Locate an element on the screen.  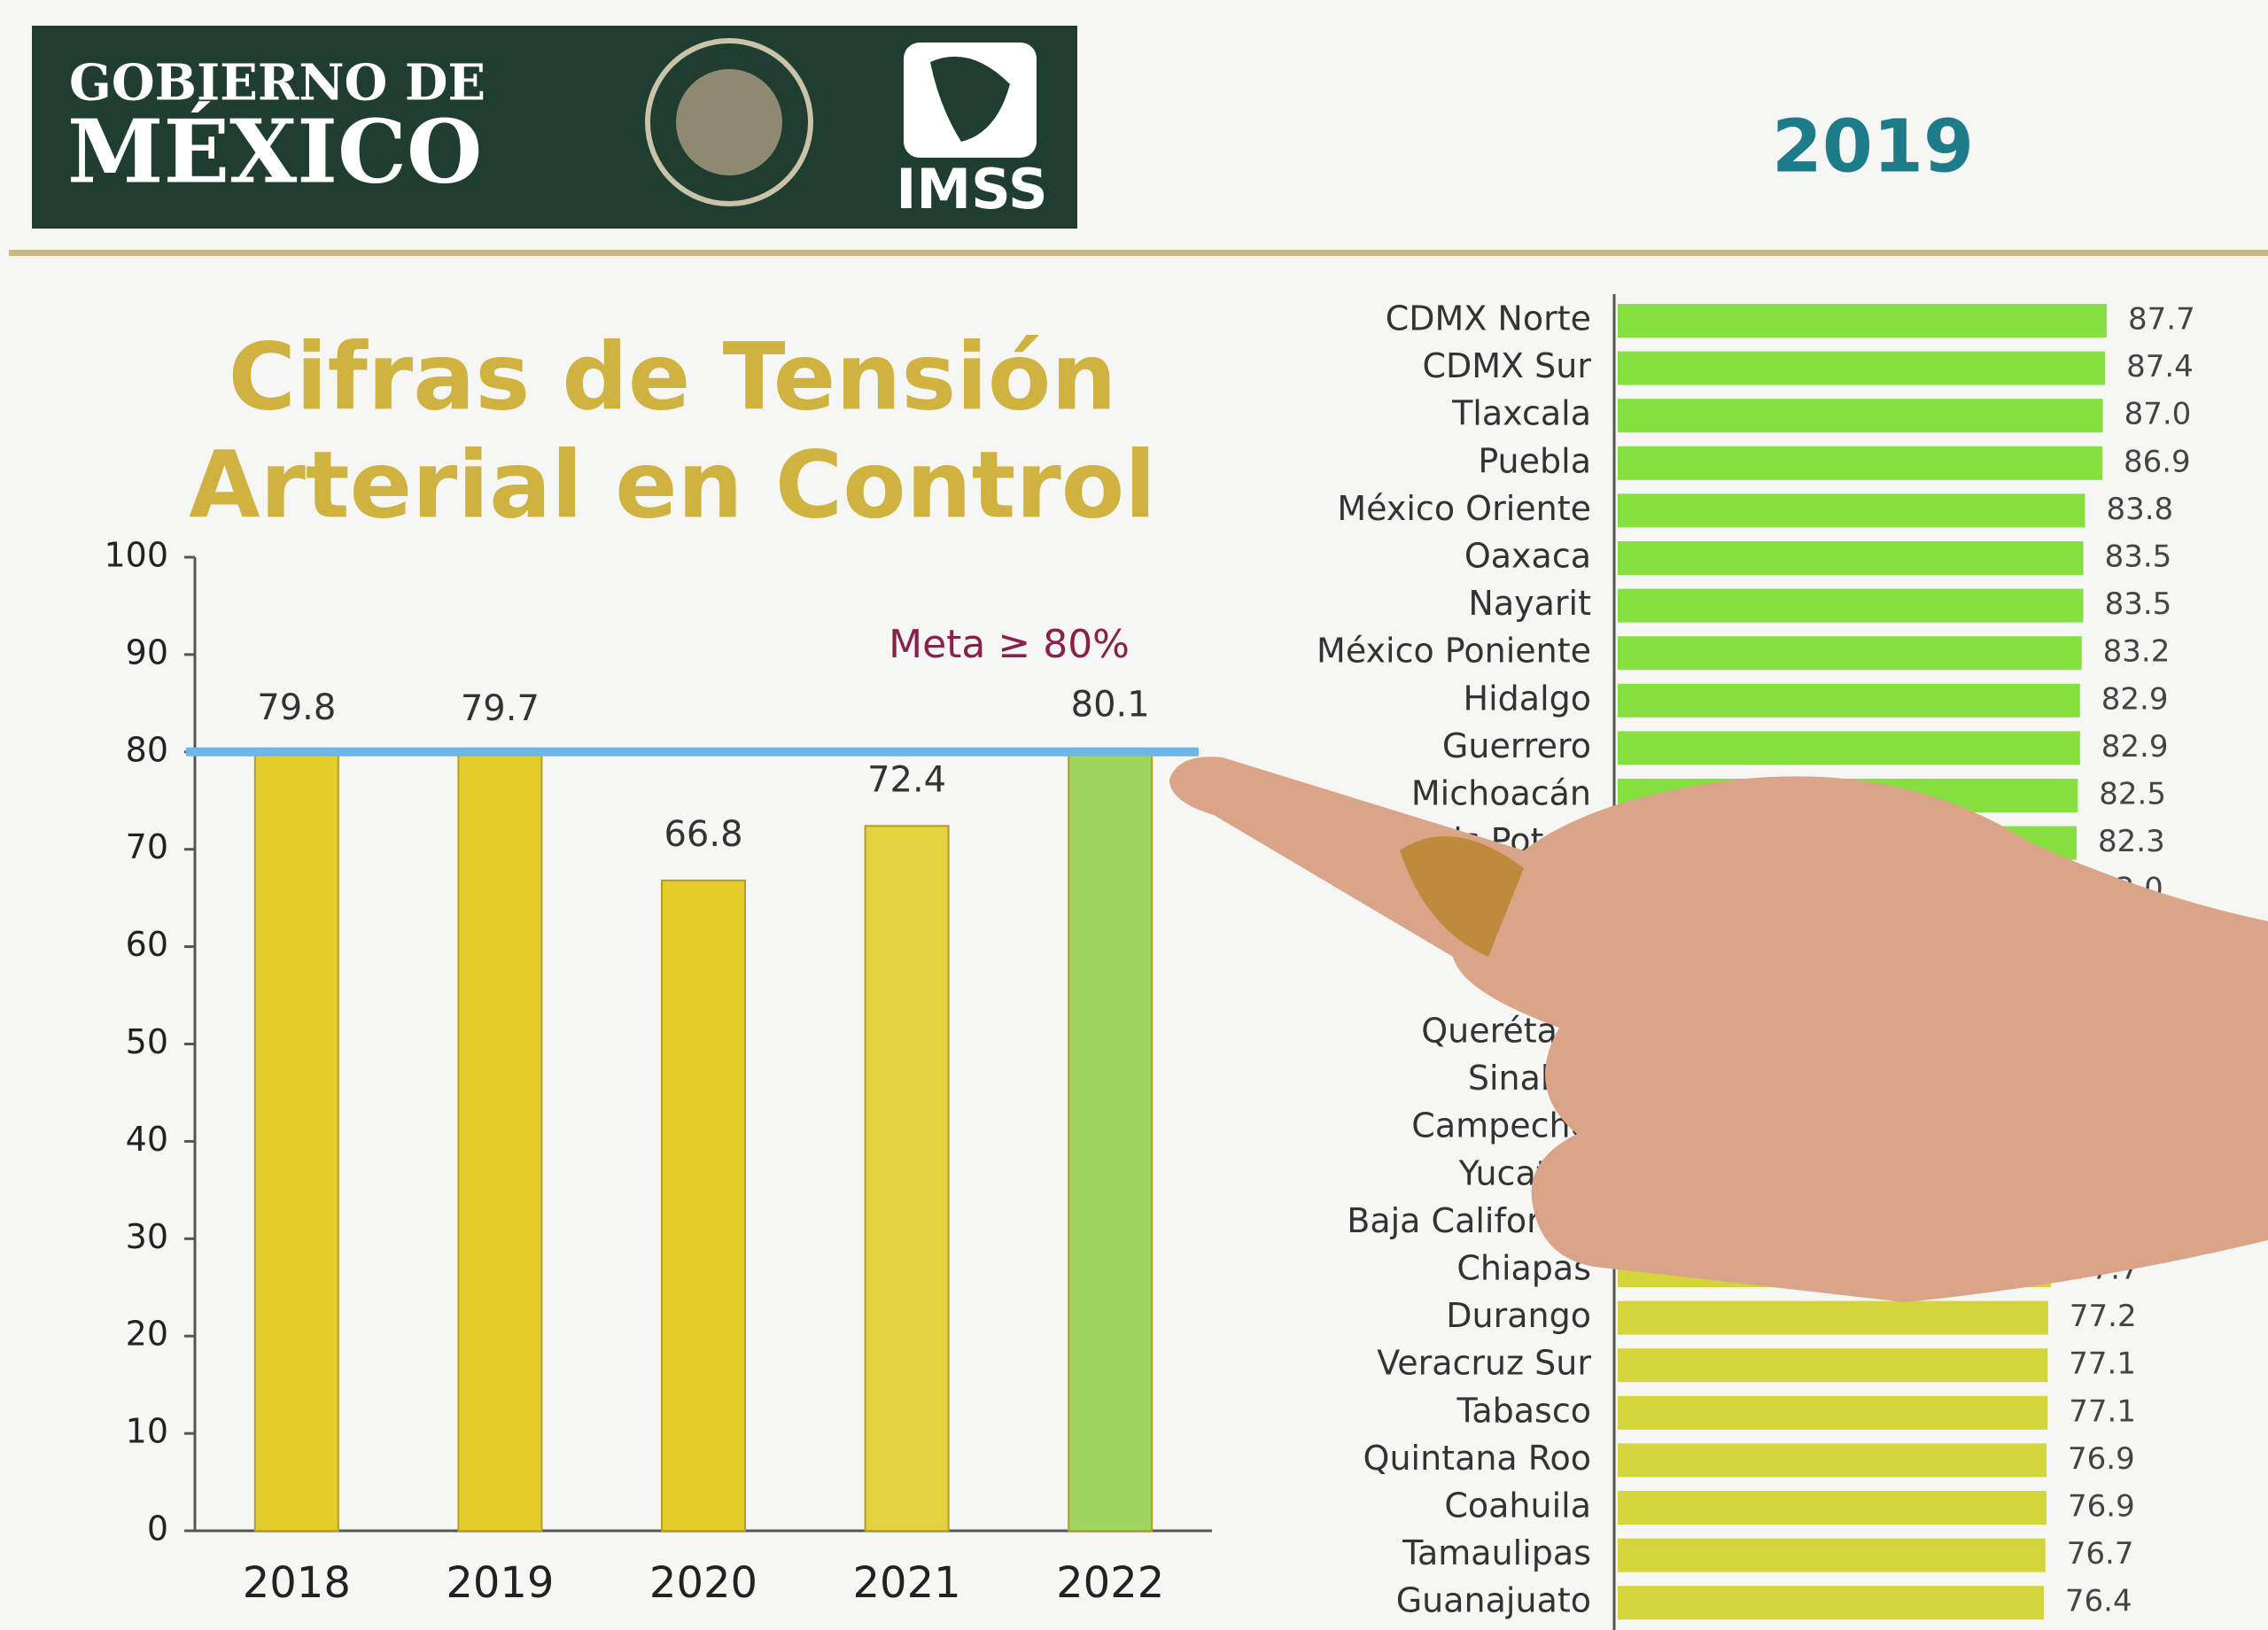
header-line1: GOBIERNO DE is located at coordinates (277, 83).